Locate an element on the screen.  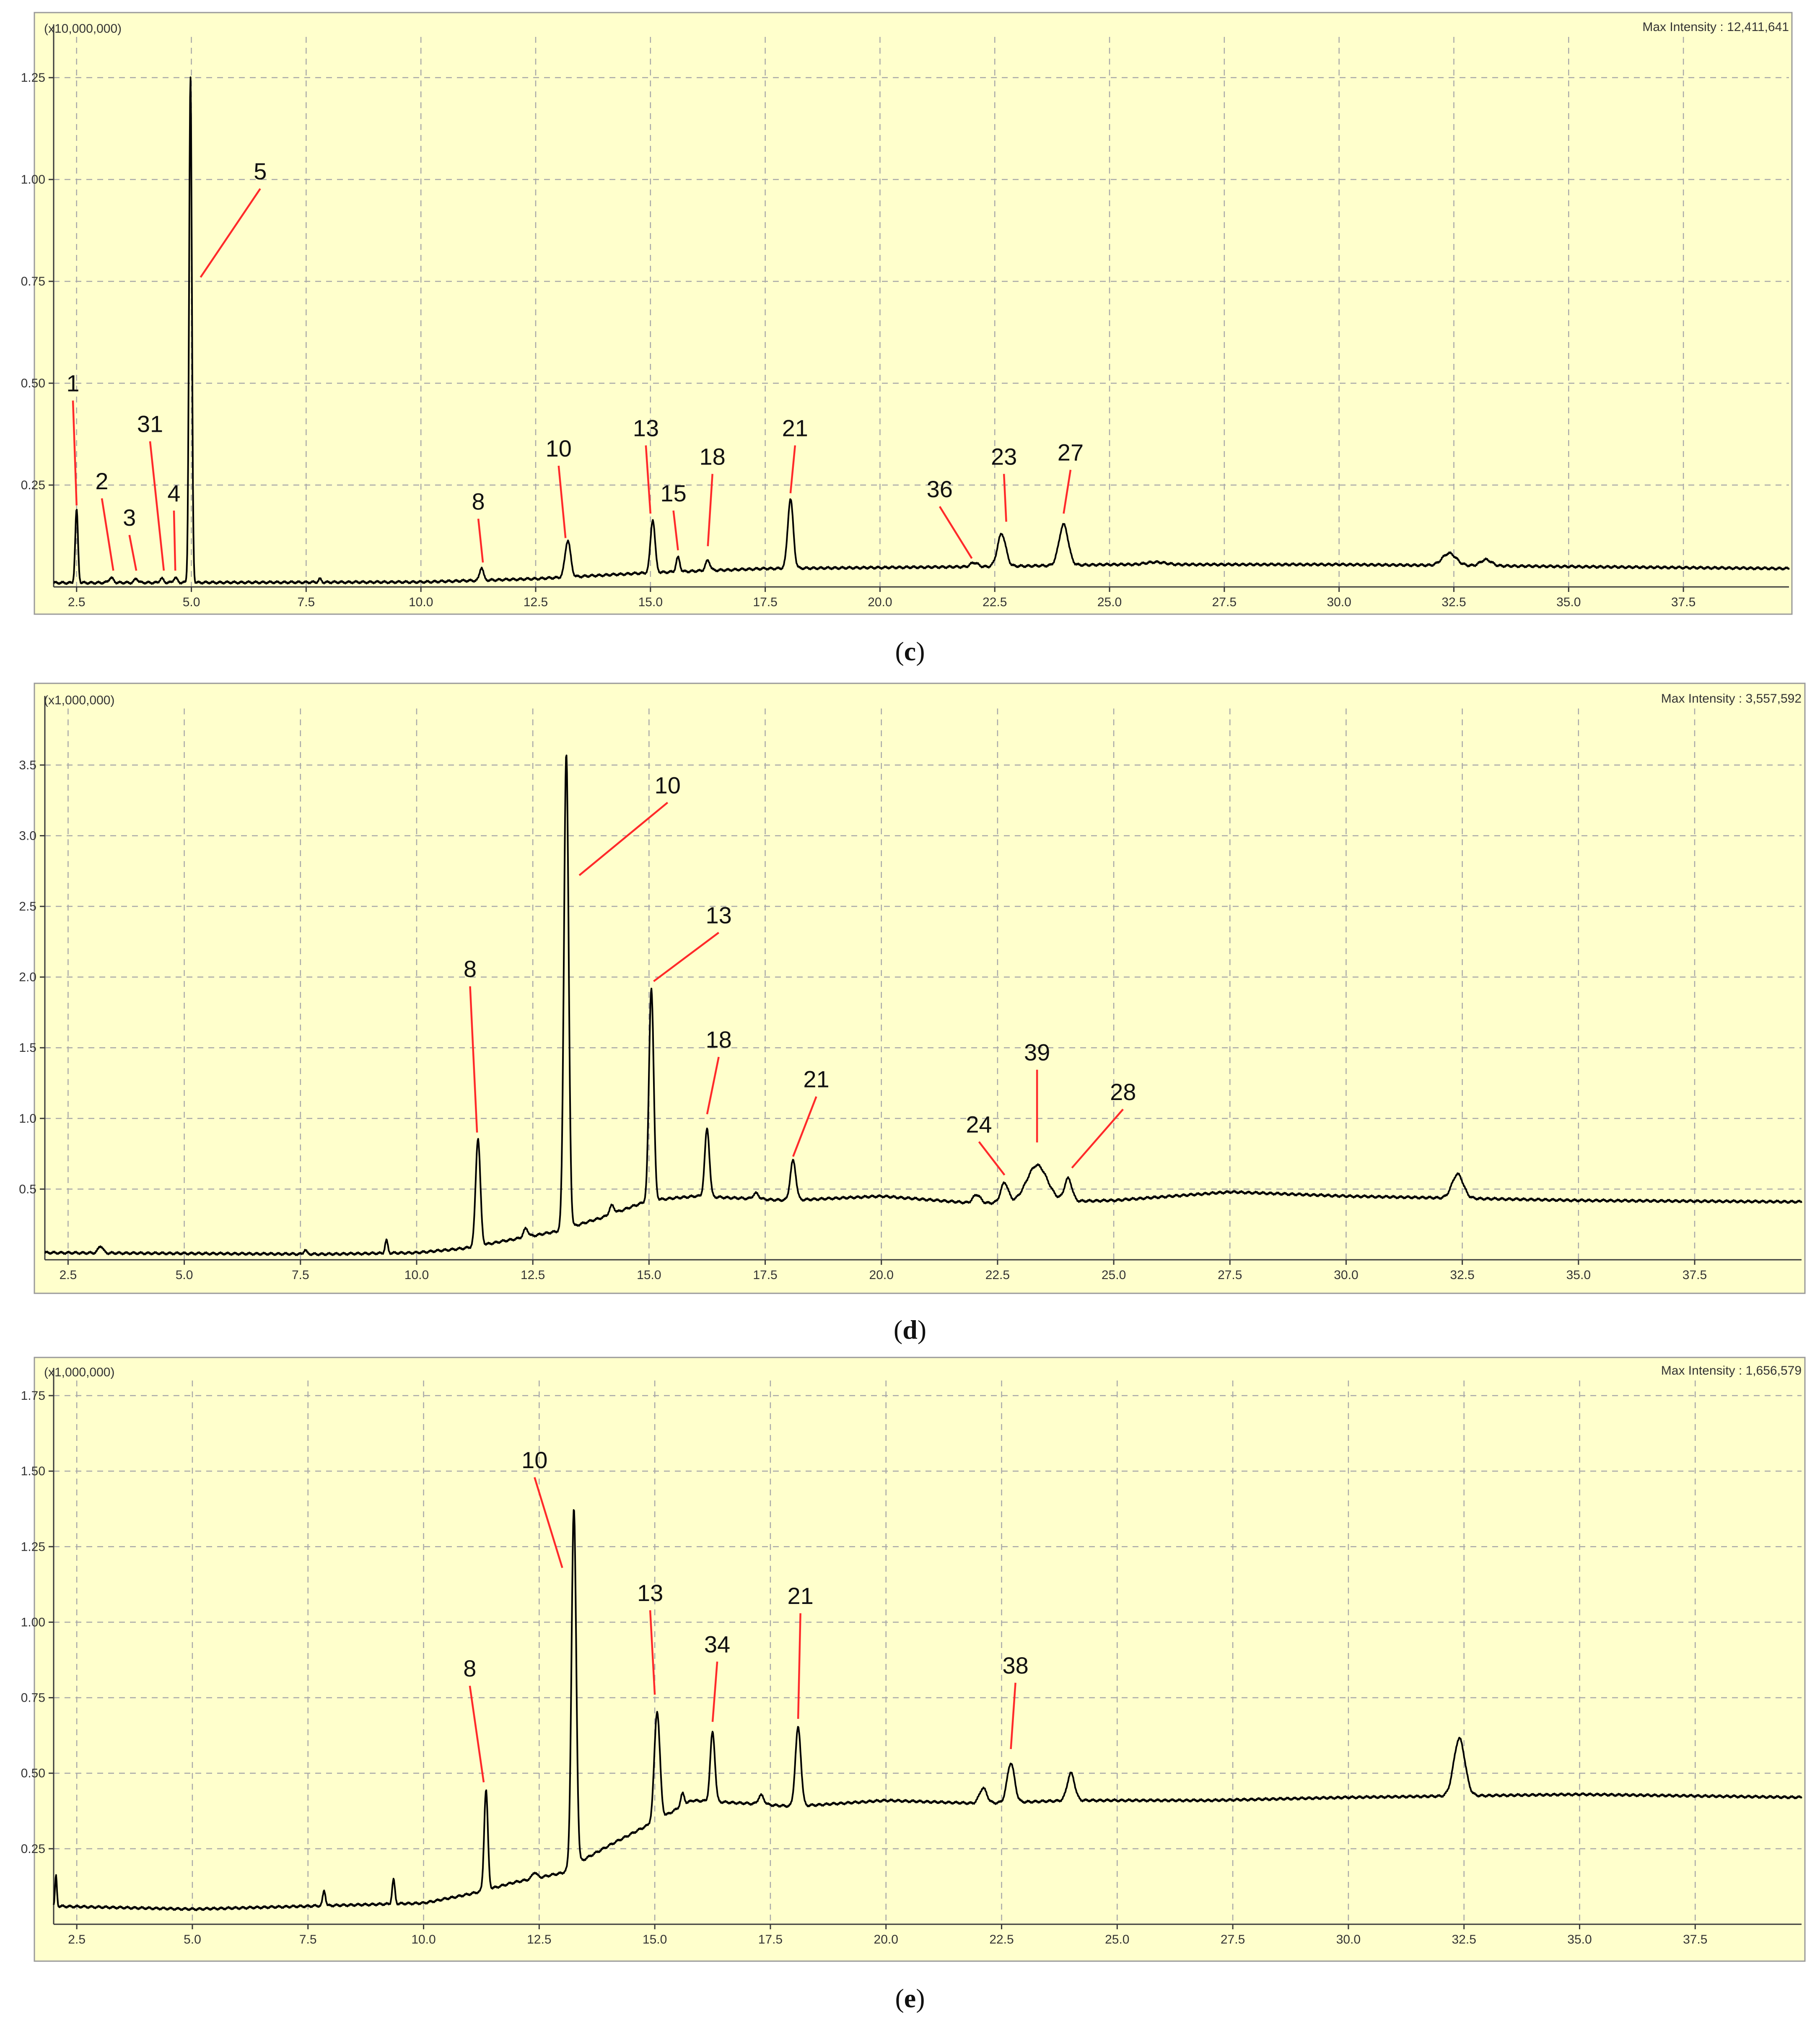
panel-e-x-tick-label-0: 2.5 is located at coordinates (77, 1939).